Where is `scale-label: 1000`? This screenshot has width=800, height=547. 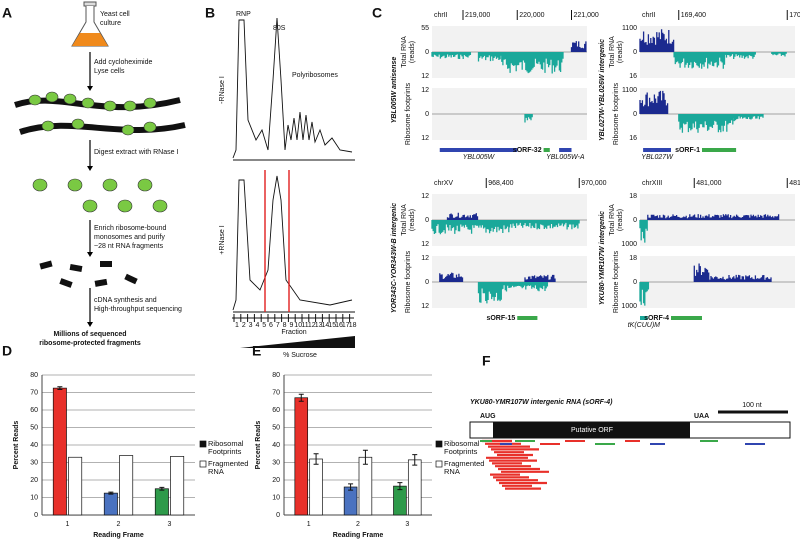 scale-label: 1000 is located at coordinates (629, 244).